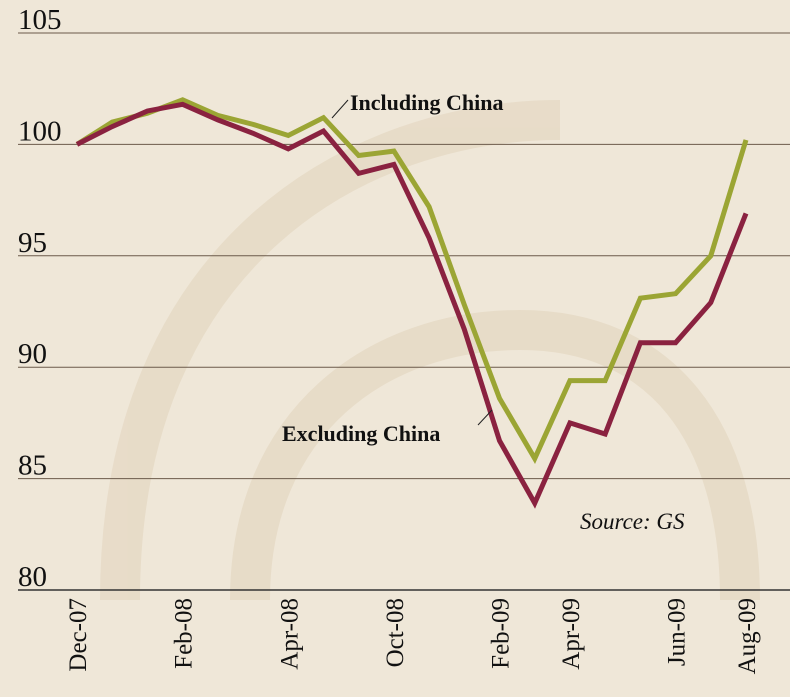 Image resolution: width=790 pixels, height=697 pixels. What do you see at coordinates (426, 102) in the screenshot?
I see `series-label: Including China` at bounding box center [426, 102].